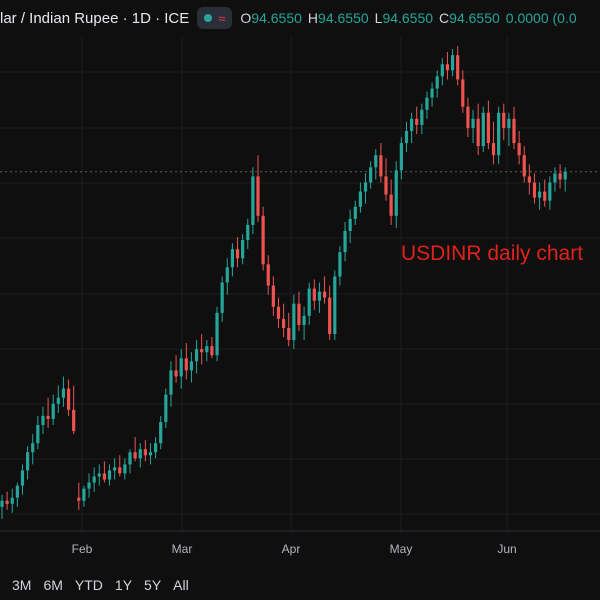  What do you see at coordinates (182, 549) in the screenshot?
I see `x-tick-label: Mar` at bounding box center [182, 549].